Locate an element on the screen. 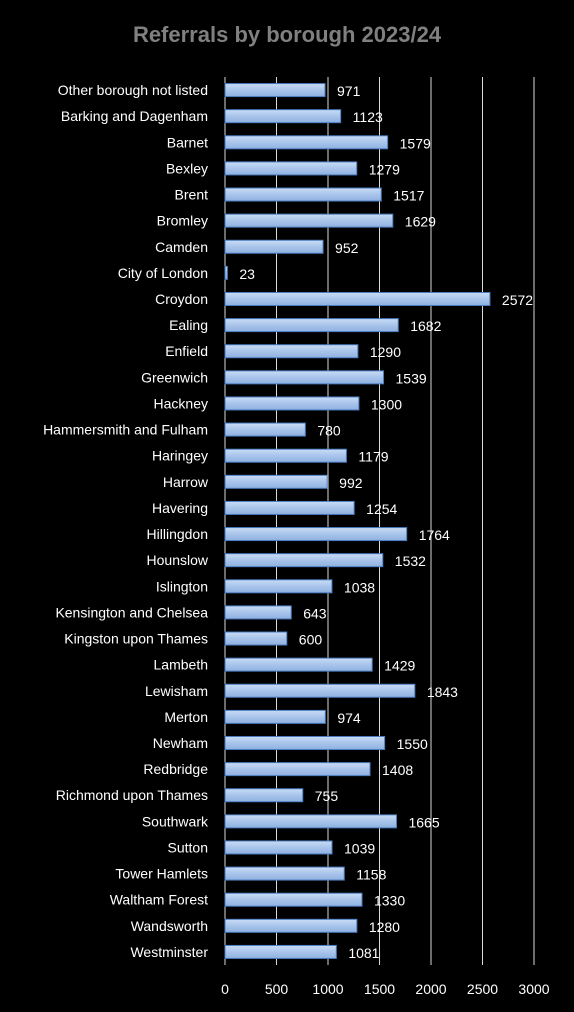 Image resolution: width=574 pixels, height=1012 pixels. category-label: Lambeth is located at coordinates (181, 665).